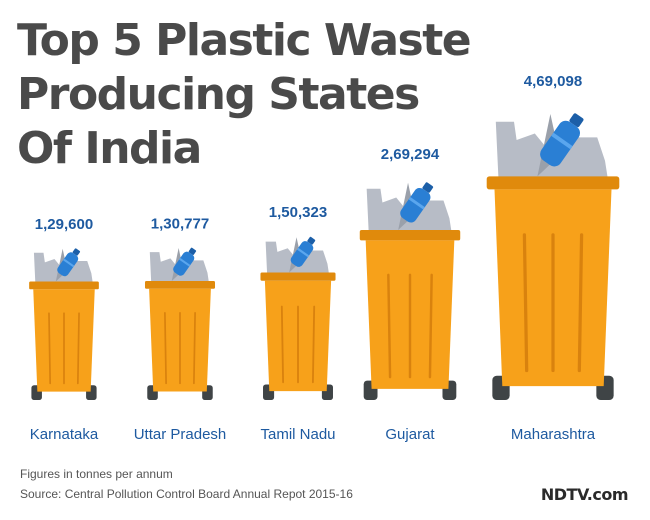 The image size is (650, 520). Describe the element at coordinates (180, 223) in the screenshot. I see `value-label: 1,30,777` at that location.